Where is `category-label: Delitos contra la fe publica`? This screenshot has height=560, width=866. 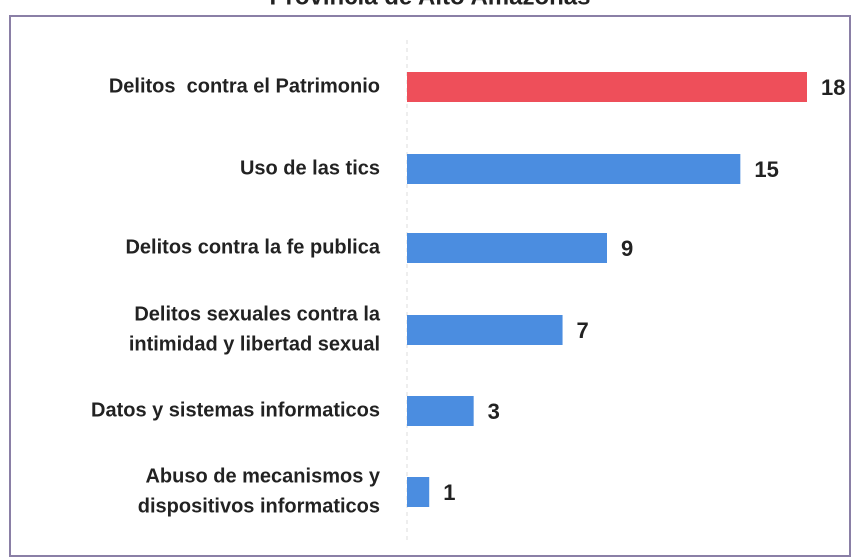
category-label: Delitos contra la fe publica is located at coordinates (252, 247).